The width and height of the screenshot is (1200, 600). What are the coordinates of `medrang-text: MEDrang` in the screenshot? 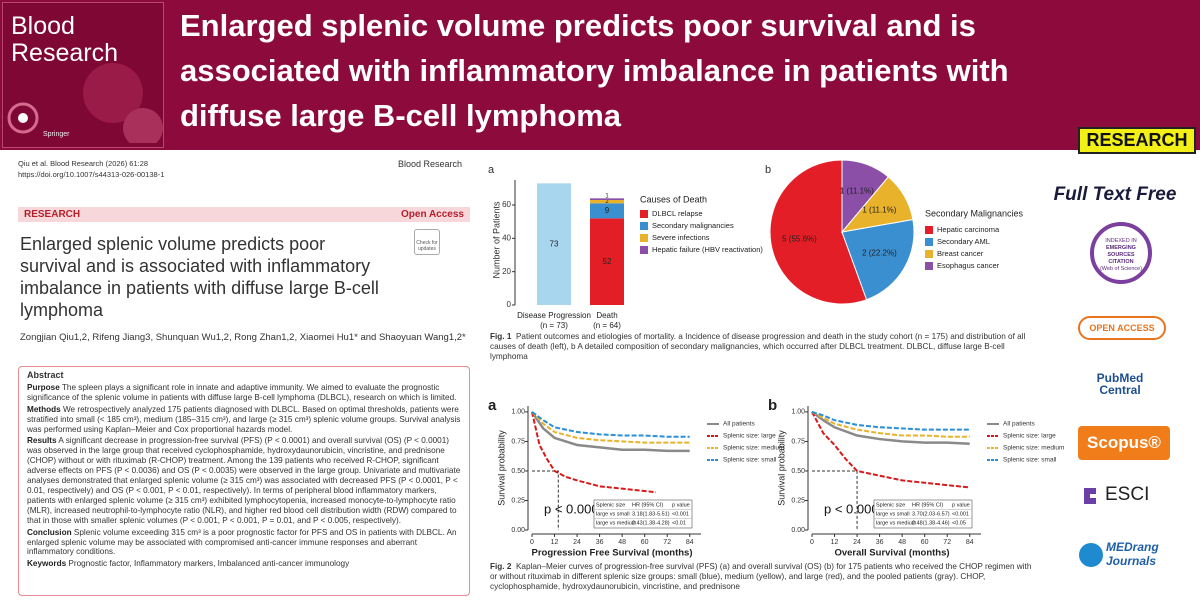 It's located at (1132, 547).